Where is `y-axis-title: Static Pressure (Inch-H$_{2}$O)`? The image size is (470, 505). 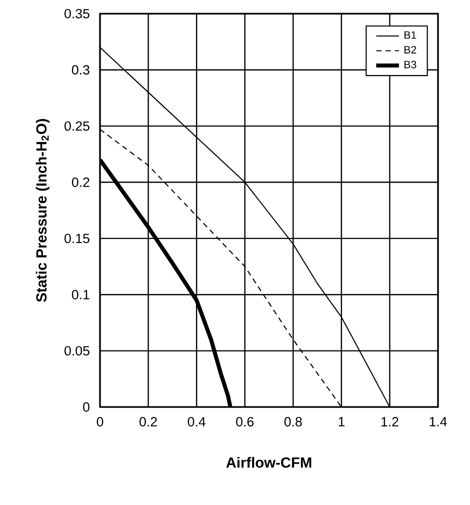
y-axis-title: Static Pressure (Inch-H$_{2}$O) is located at coordinates (43, 210).